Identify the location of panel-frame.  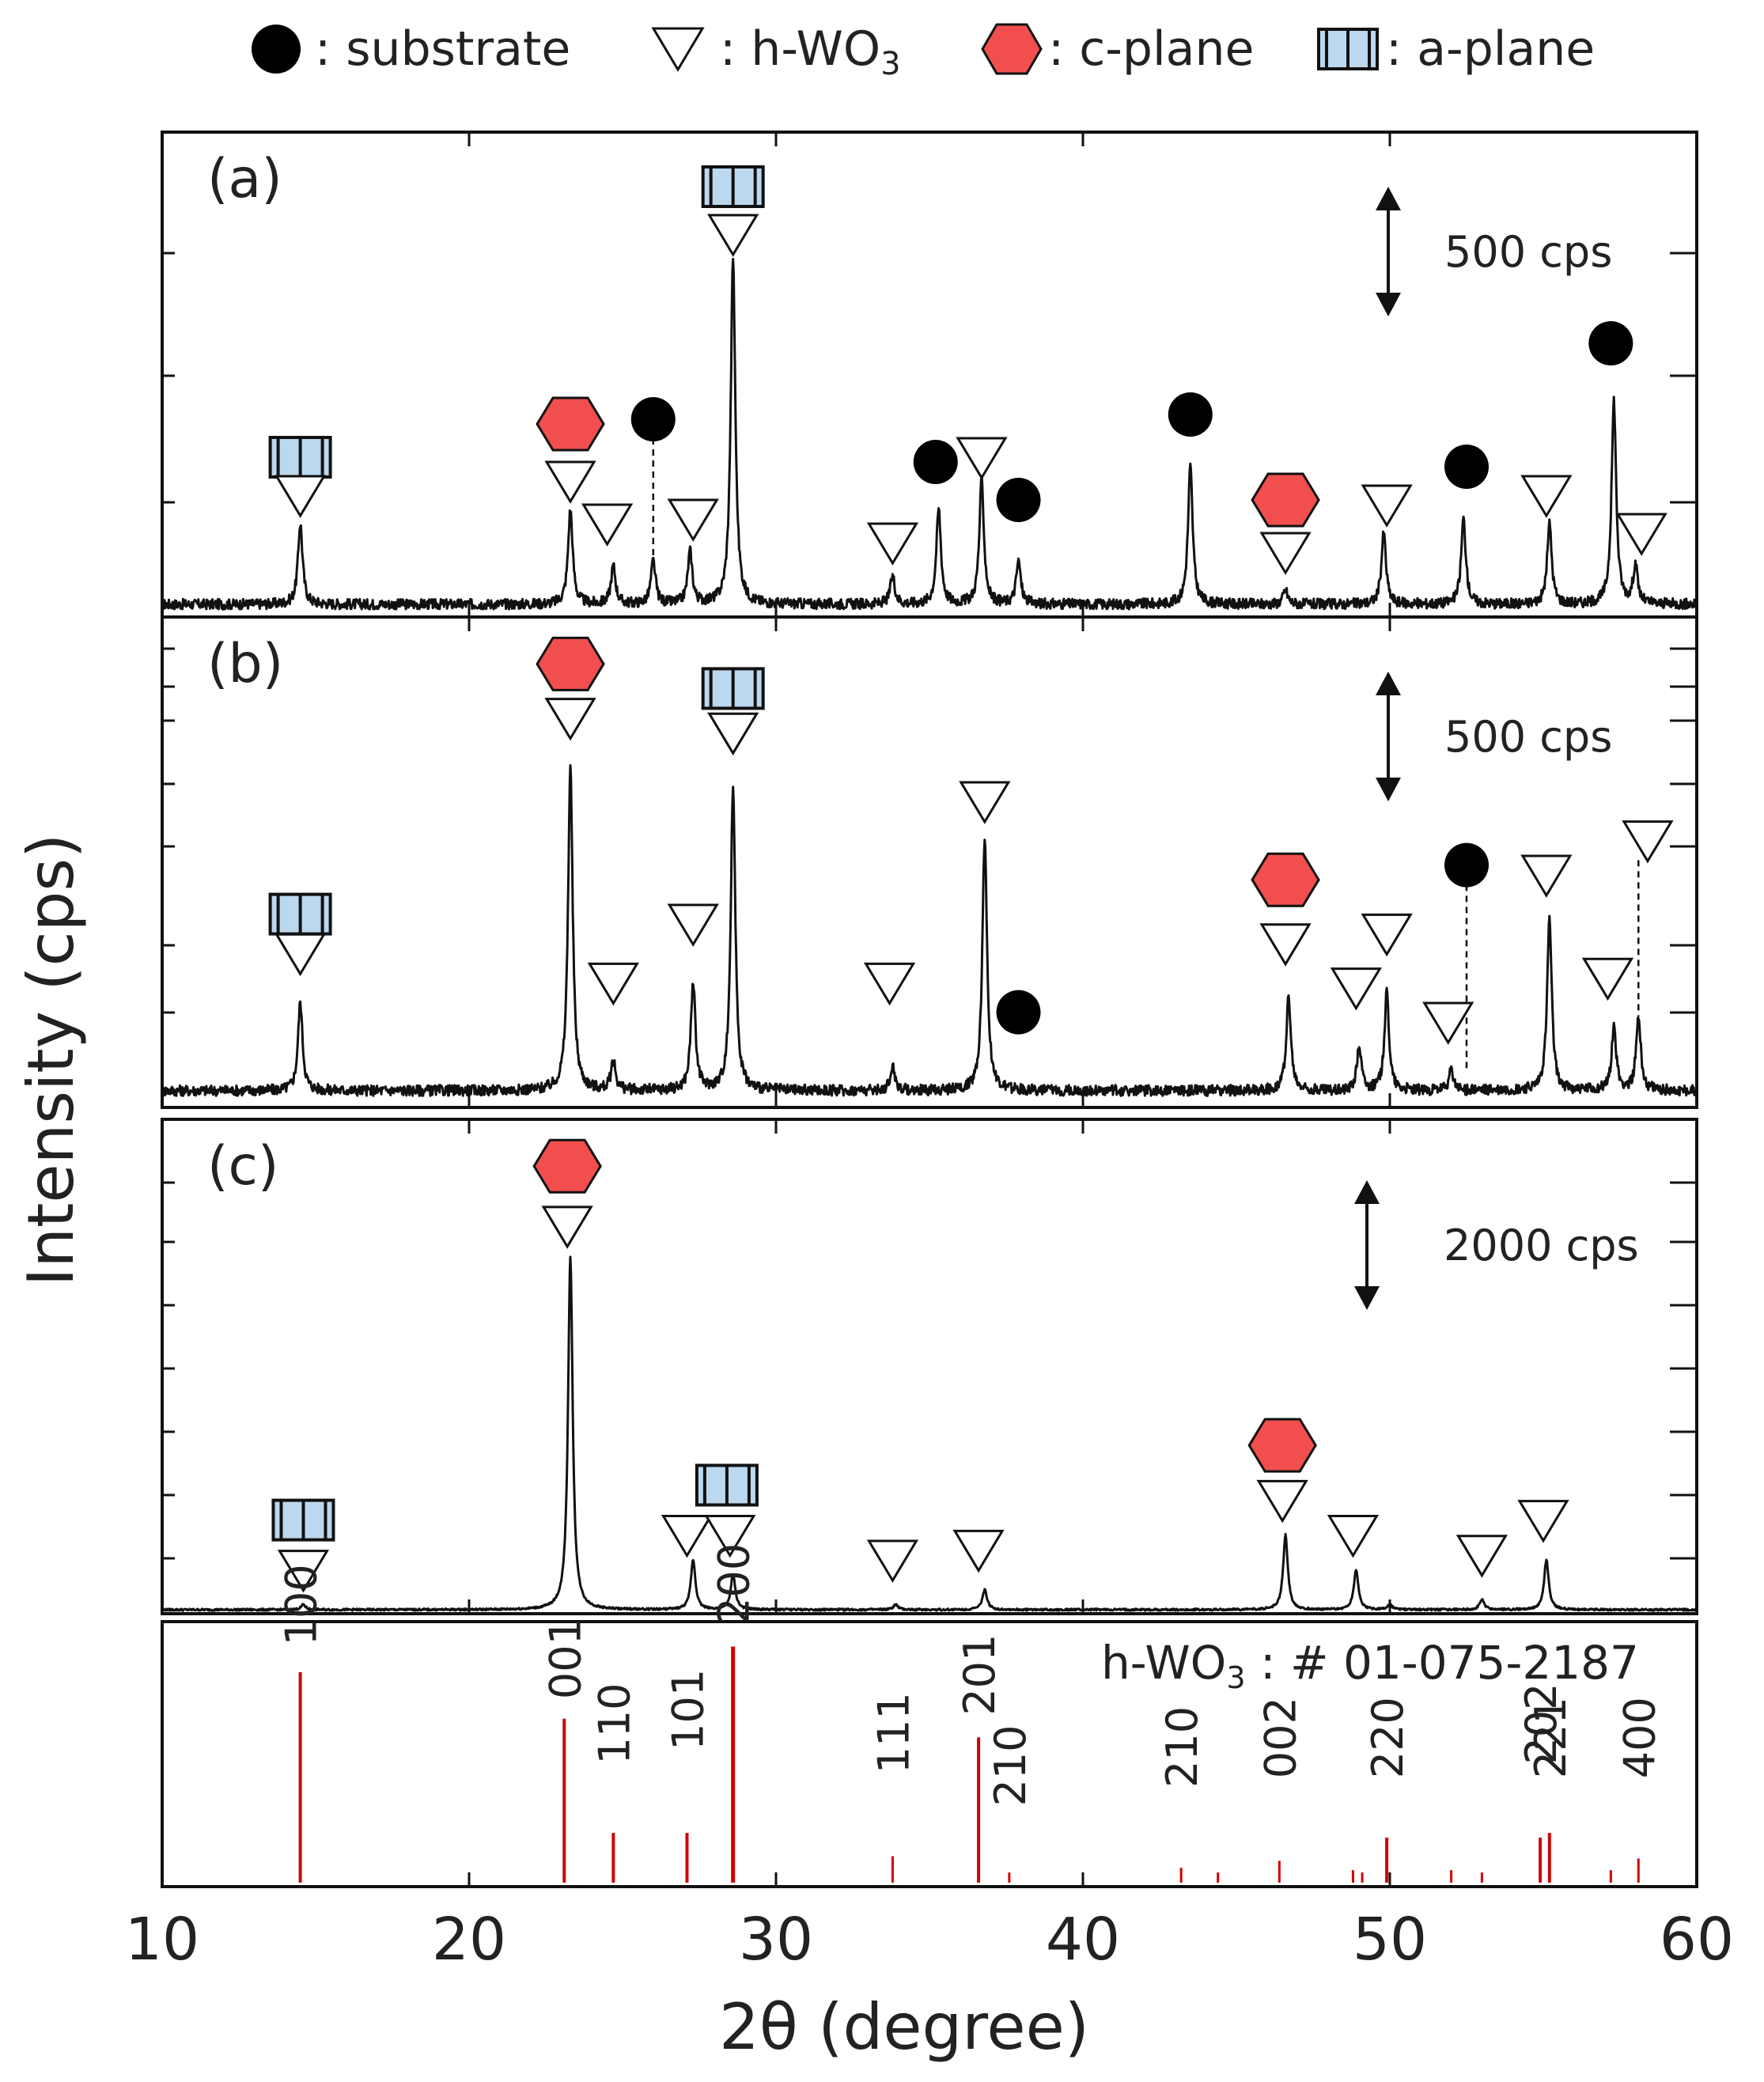
(930, 1754).